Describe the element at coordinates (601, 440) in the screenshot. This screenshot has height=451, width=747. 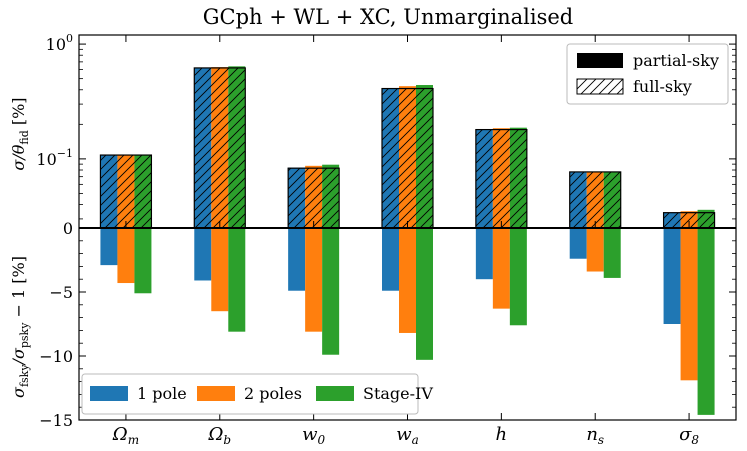
I see `category-sub-5: s` at that location.